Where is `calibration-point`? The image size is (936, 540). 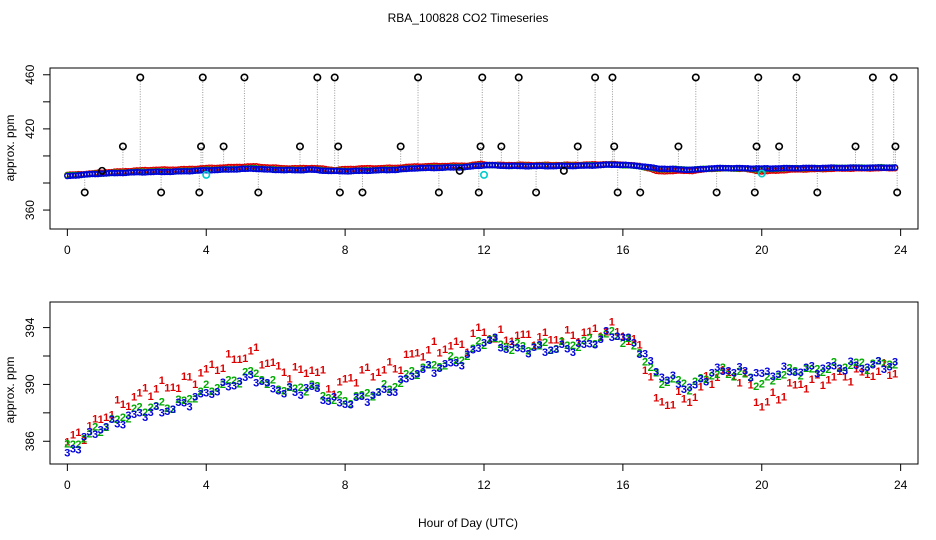 calibration-point is located at coordinates (761, 173).